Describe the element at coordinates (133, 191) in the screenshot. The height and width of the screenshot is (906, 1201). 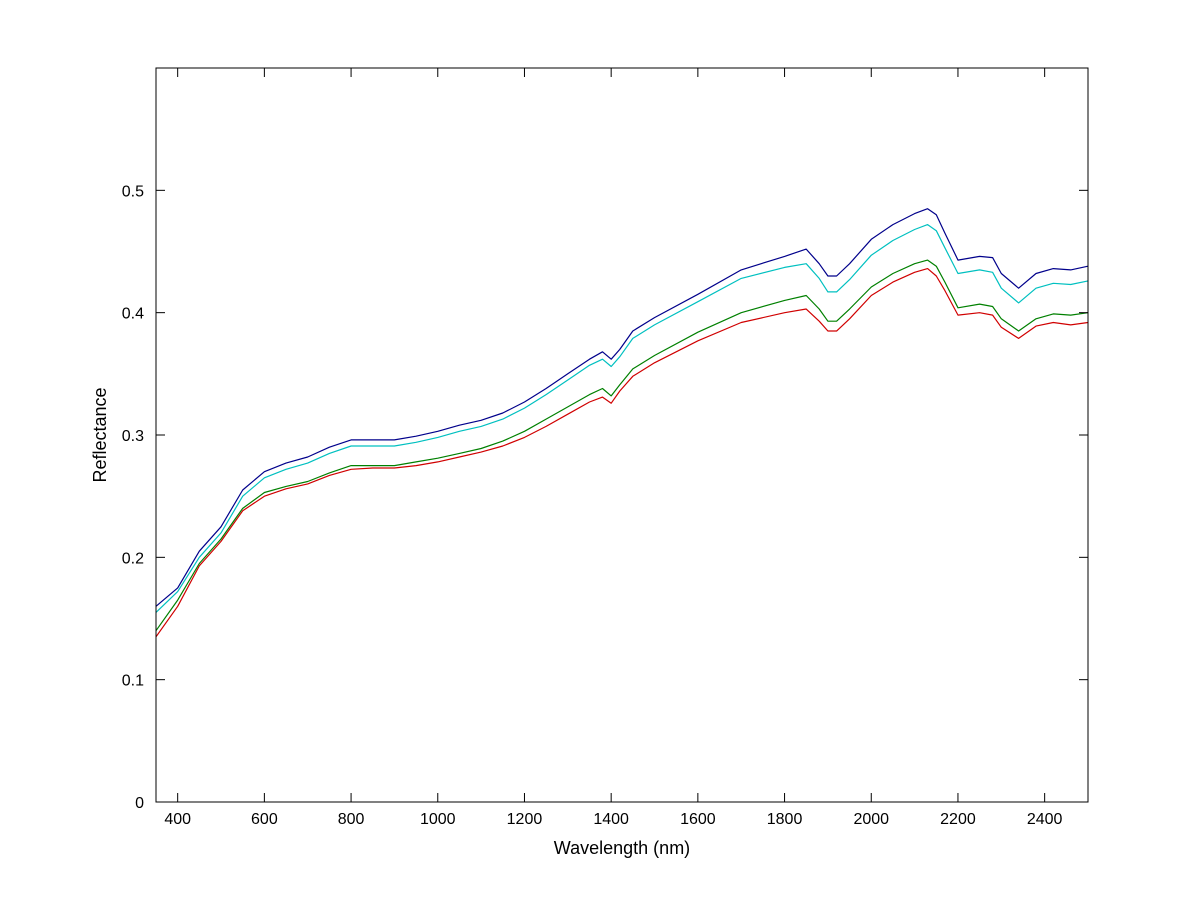
I see `y-tick-label: 0.5` at that location.